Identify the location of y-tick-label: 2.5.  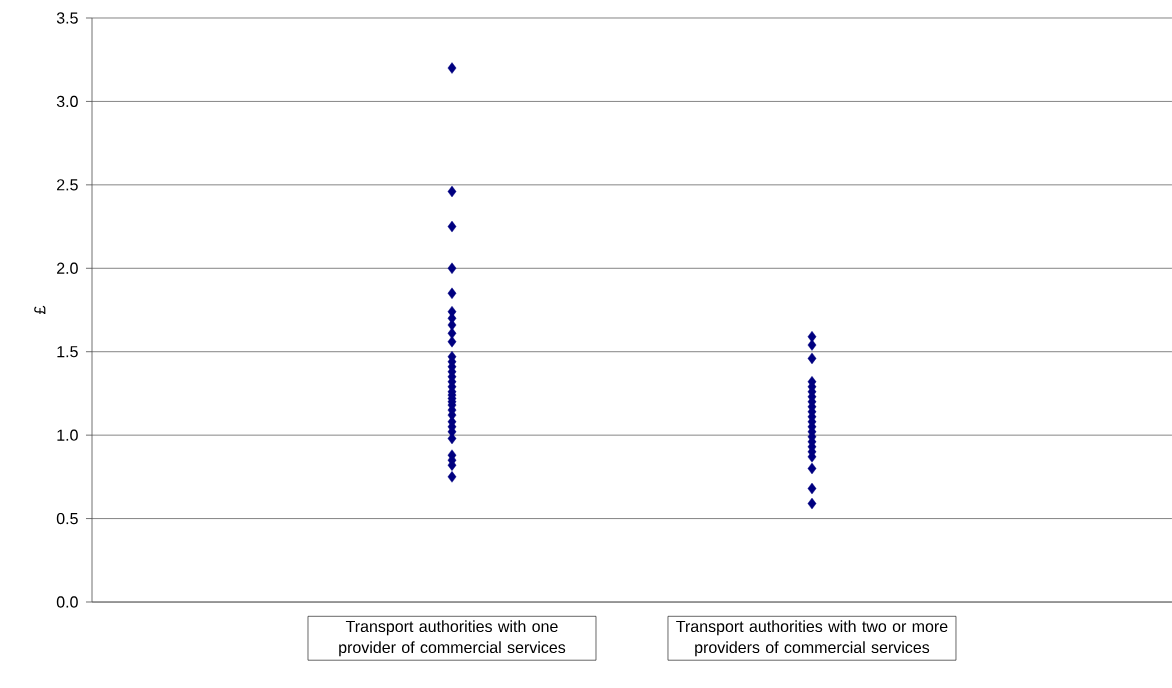
(67, 185).